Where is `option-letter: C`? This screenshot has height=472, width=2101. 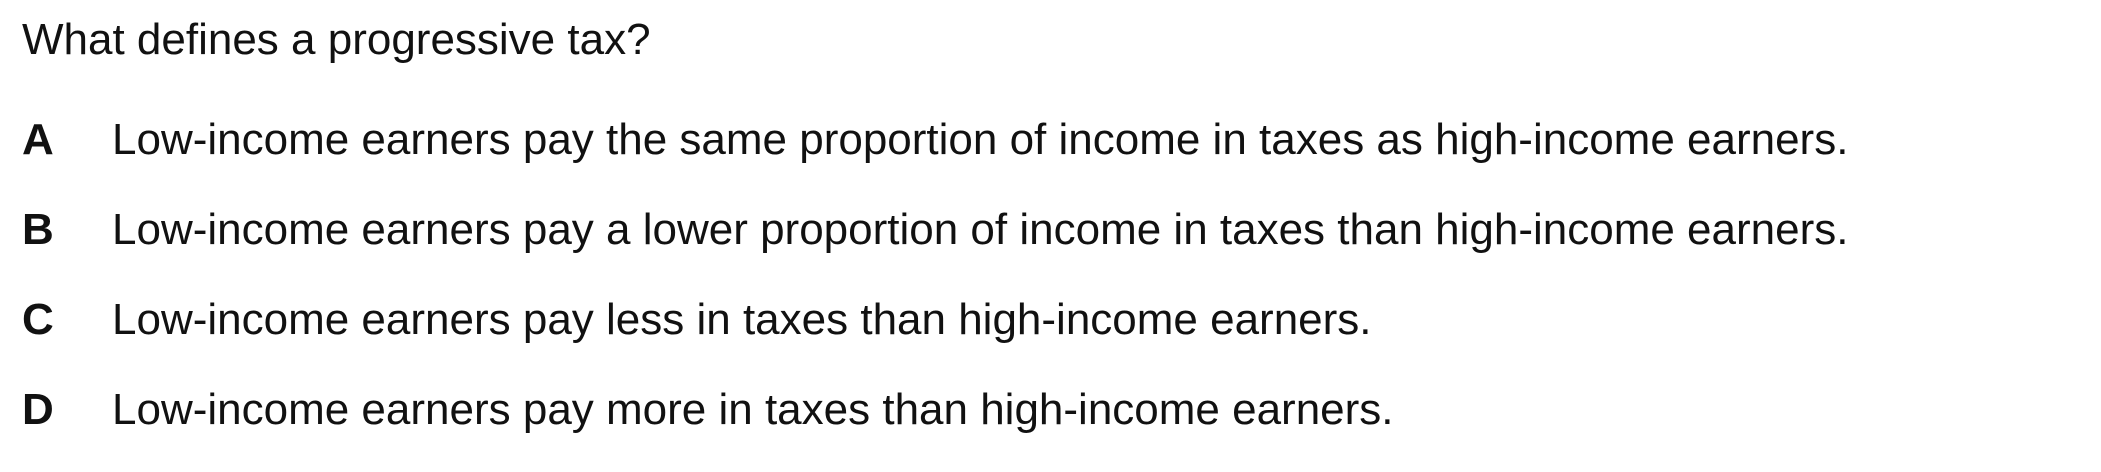 option-letter: C is located at coordinates (38, 319).